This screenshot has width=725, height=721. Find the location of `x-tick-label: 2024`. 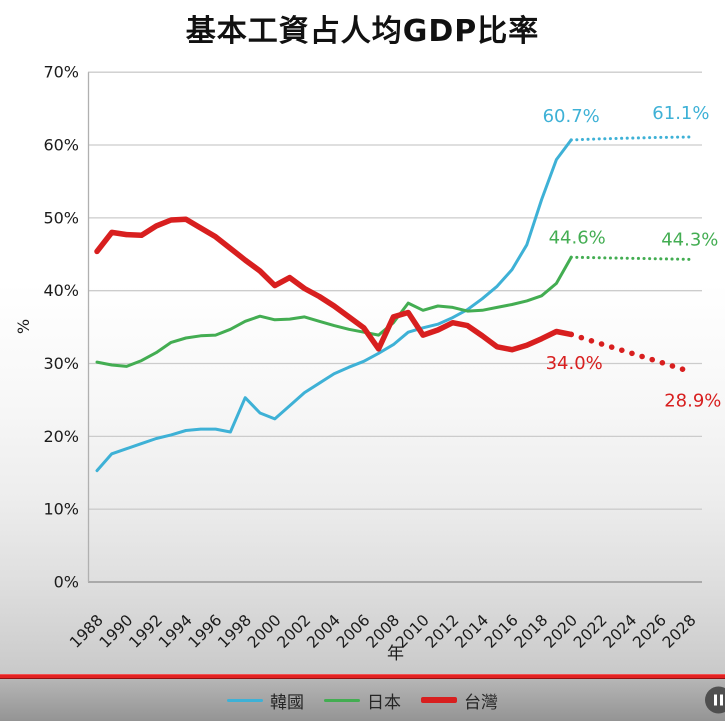

x-tick-label: 2024 is located at coordinates (620, 631).